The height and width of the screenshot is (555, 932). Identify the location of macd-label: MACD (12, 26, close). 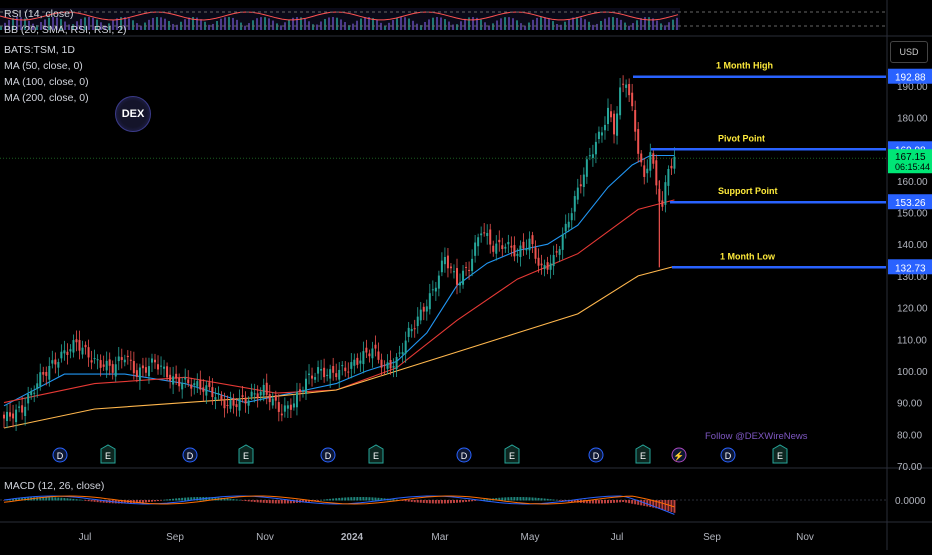
(54, 486).